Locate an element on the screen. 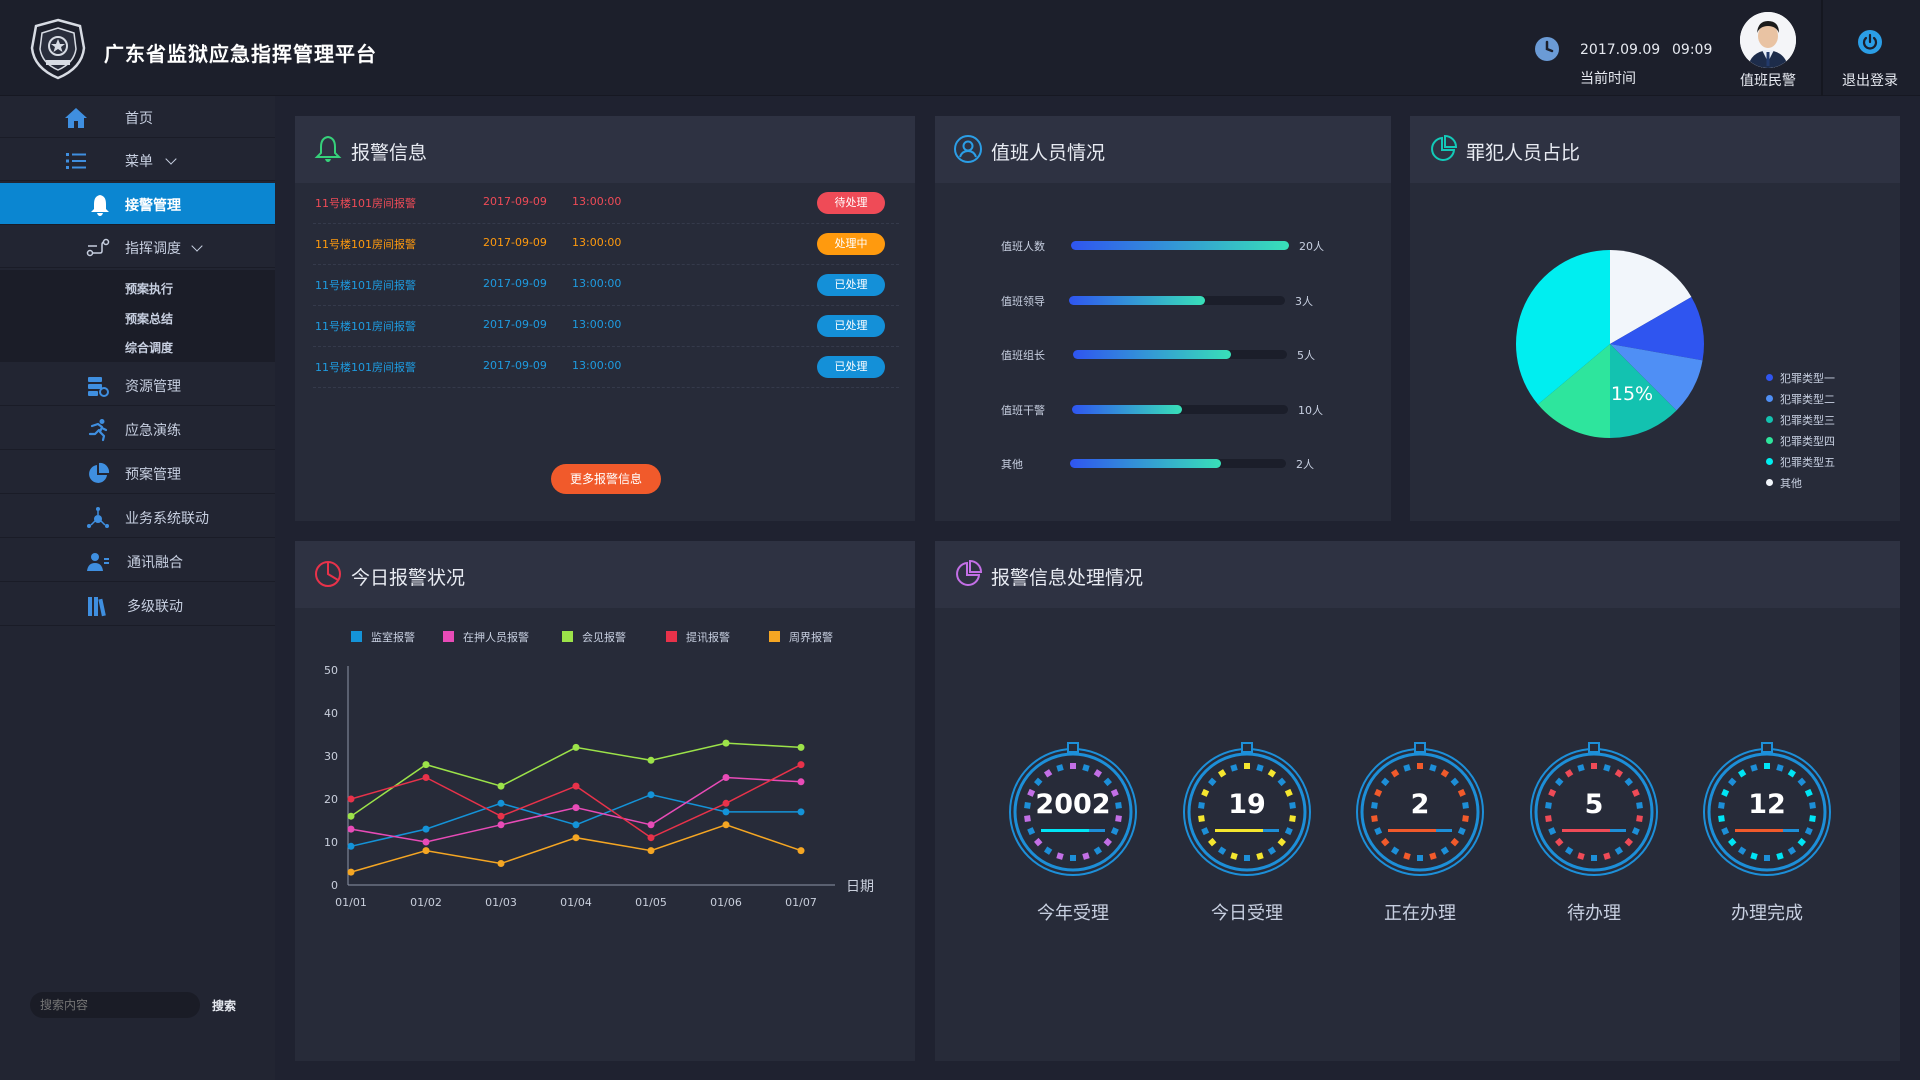 This screenshot has height=1080, width=1920. pie-slice-other is located at coordinates (1651, 297).